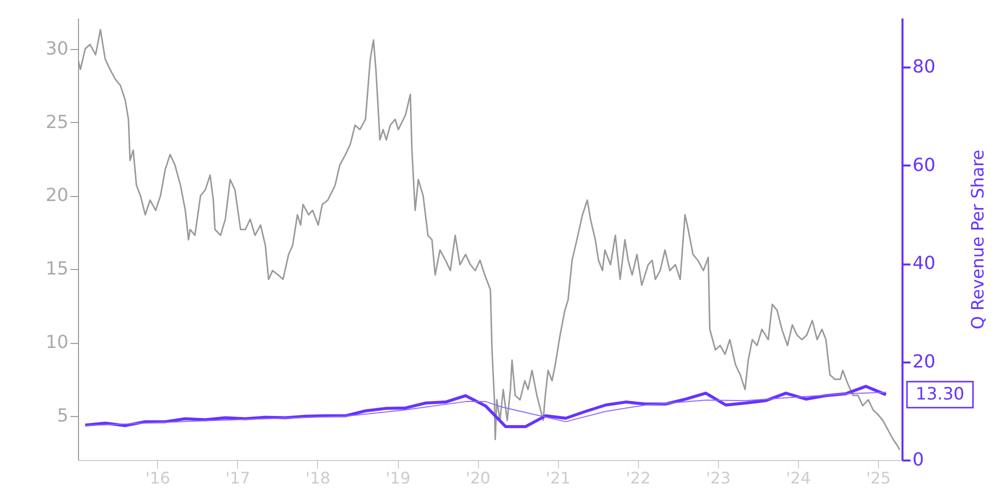 This screenshot has width=1000, height=500. I want to click on y2-tick-label: 60, so click(924, 165).